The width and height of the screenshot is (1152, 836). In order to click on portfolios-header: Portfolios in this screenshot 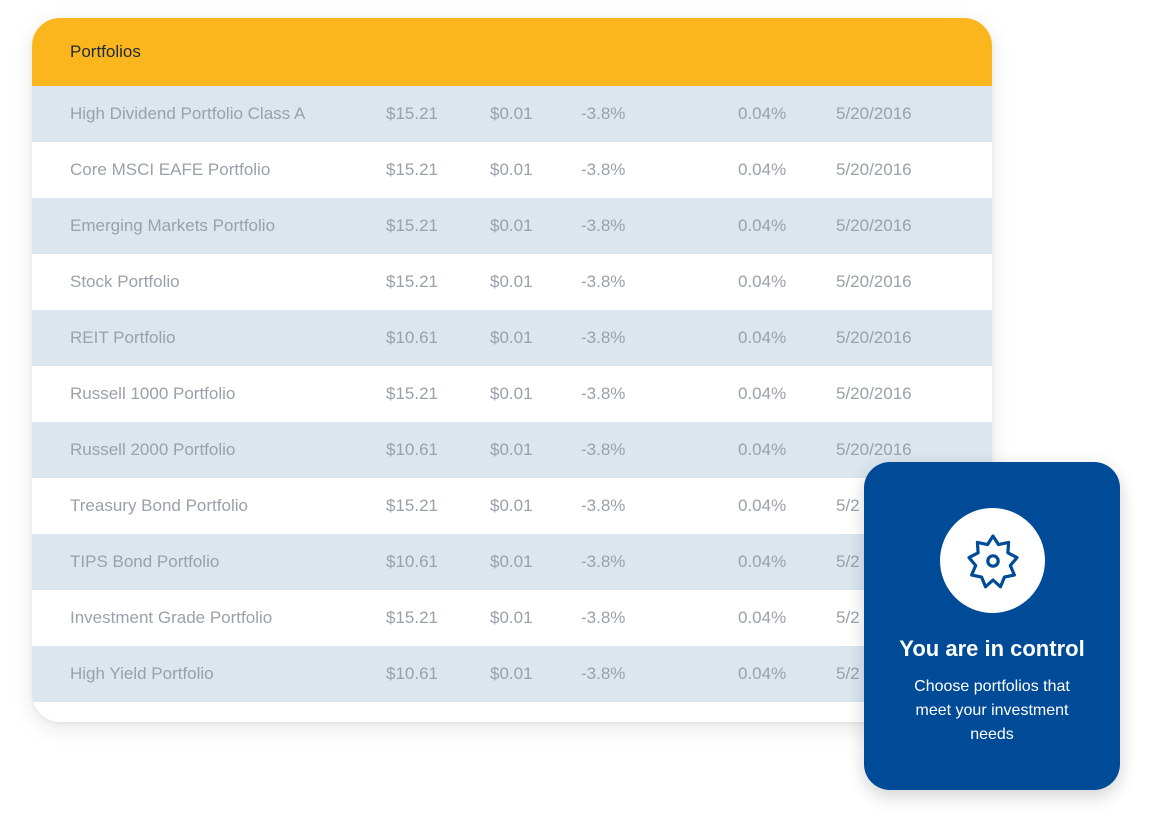, I will do `click(512, 52)`.